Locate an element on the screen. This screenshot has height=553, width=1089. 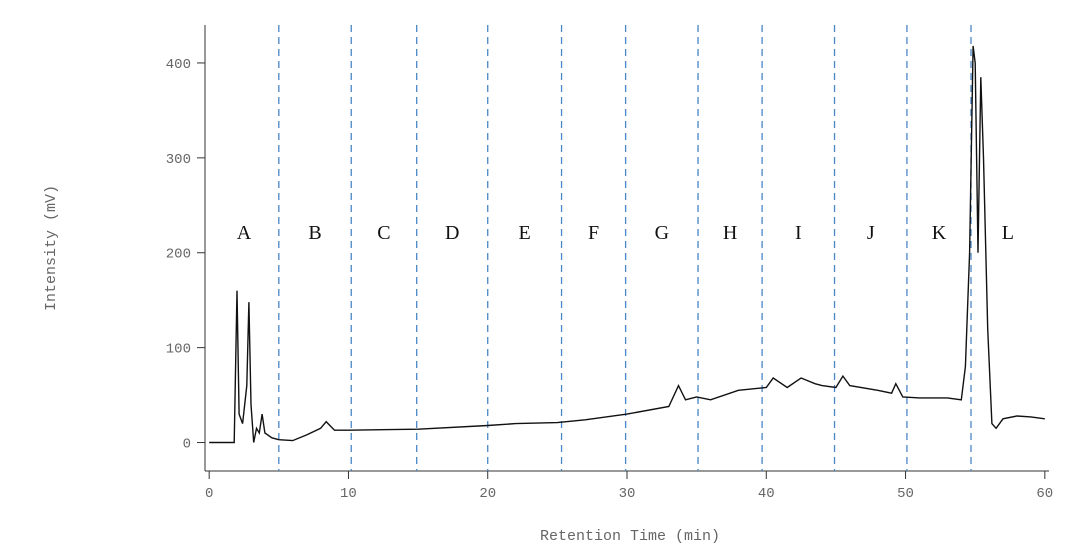
region-label: L is located at coordinates (1008, 233).